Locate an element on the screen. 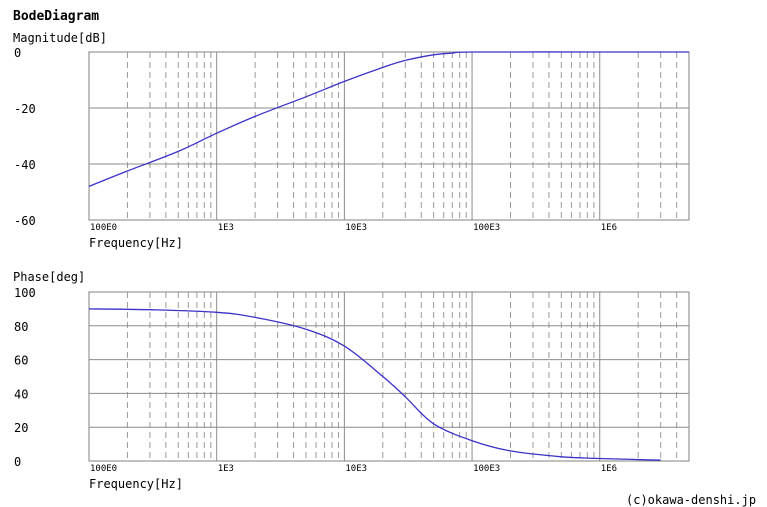  magnitude-xtick-label: 10E3 is located at coordinates (356, 228).